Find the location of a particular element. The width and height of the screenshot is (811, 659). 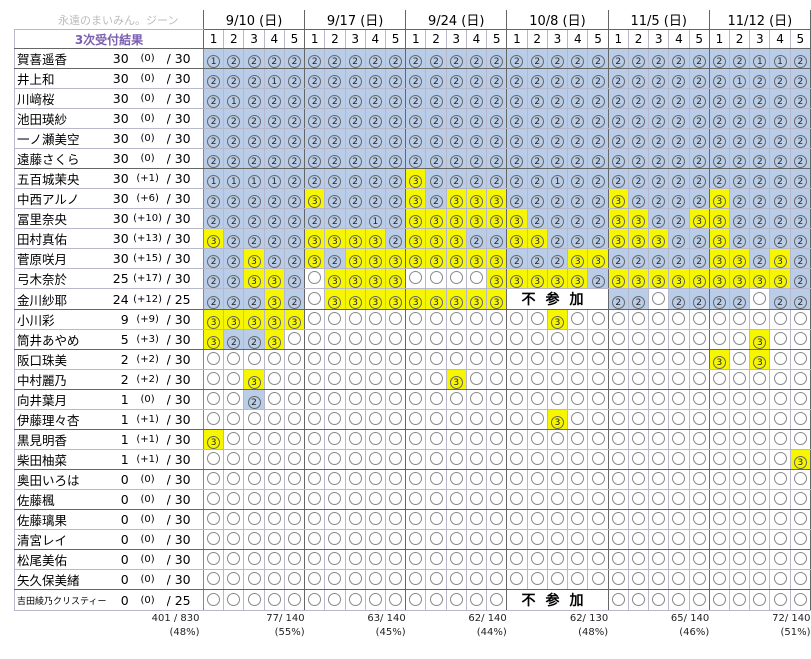

member-diff: (+2) is located at coordinates (147, 379).